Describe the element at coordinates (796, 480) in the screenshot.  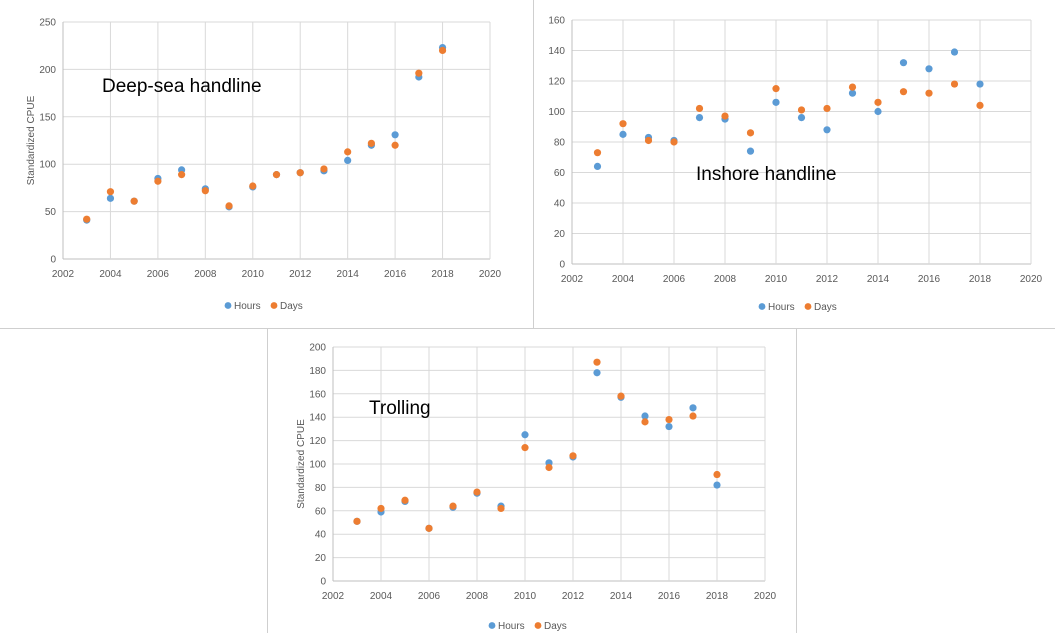
I see `panel-divider-right` at that location.